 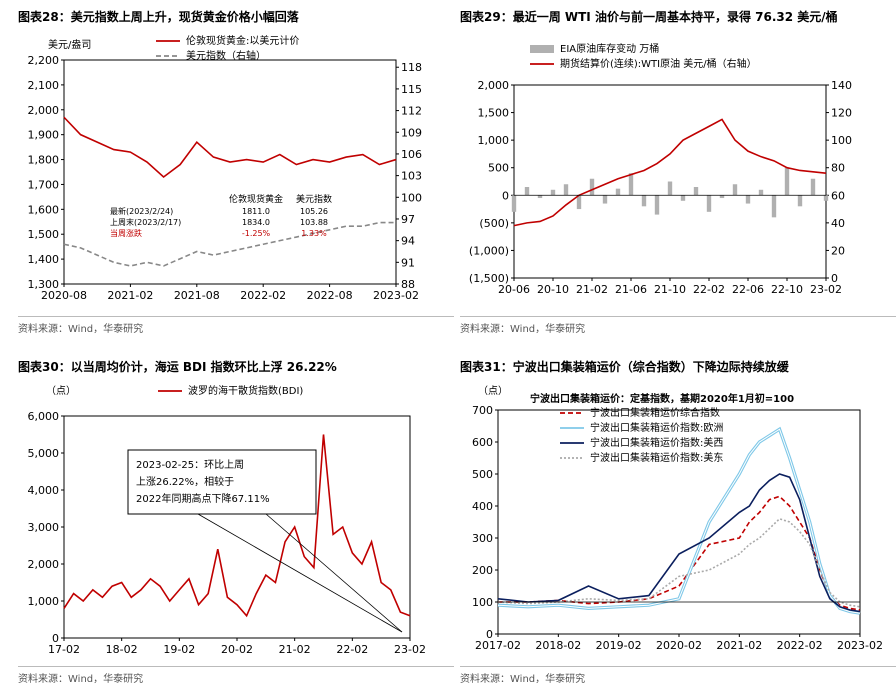 What do you see at coordinates (592, 289) in the screenshot?
I see `x-tick-label: 21-02` at bounding box center [592, 289].